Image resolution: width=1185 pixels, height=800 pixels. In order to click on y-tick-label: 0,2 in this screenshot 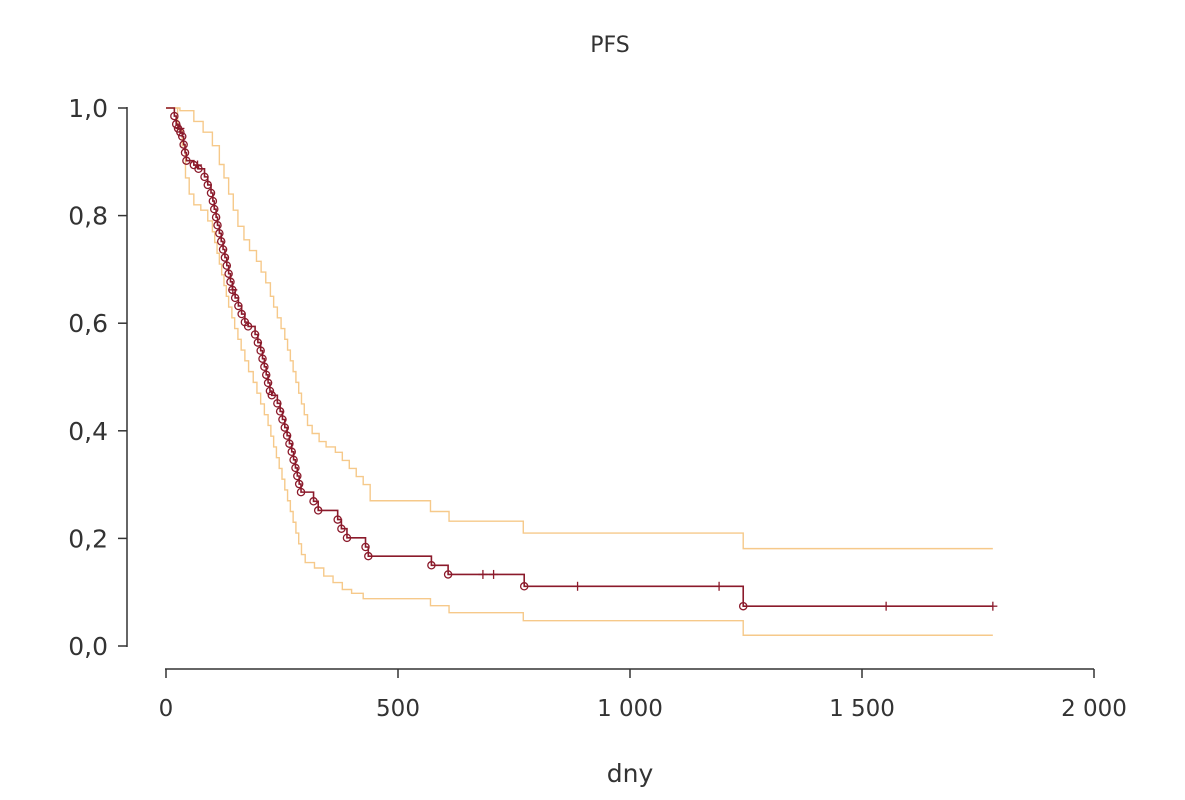, I will do `click(88, 538)`.